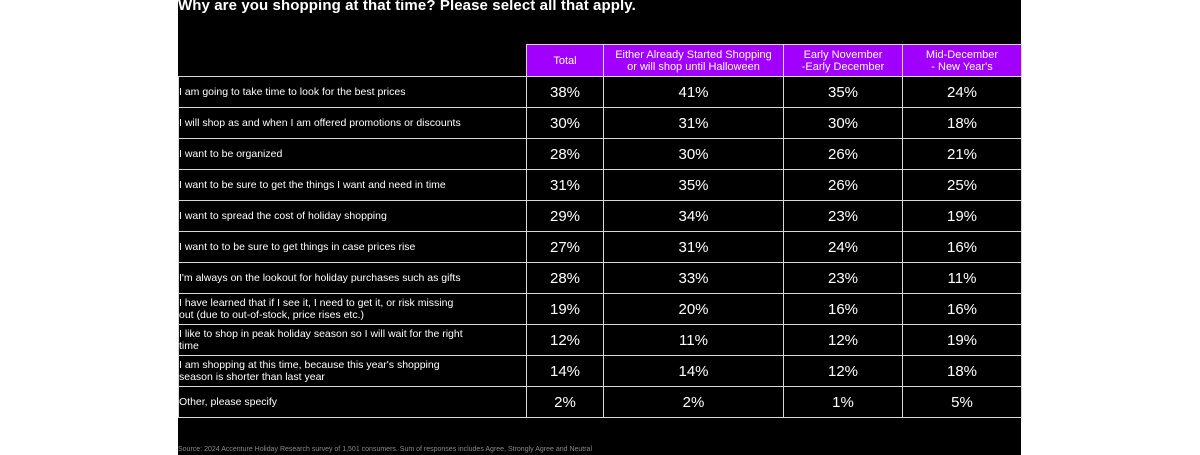 The width and height of the screenshot is (1200, 455). I want to click on cell-value: 5%, so click(962, 402).